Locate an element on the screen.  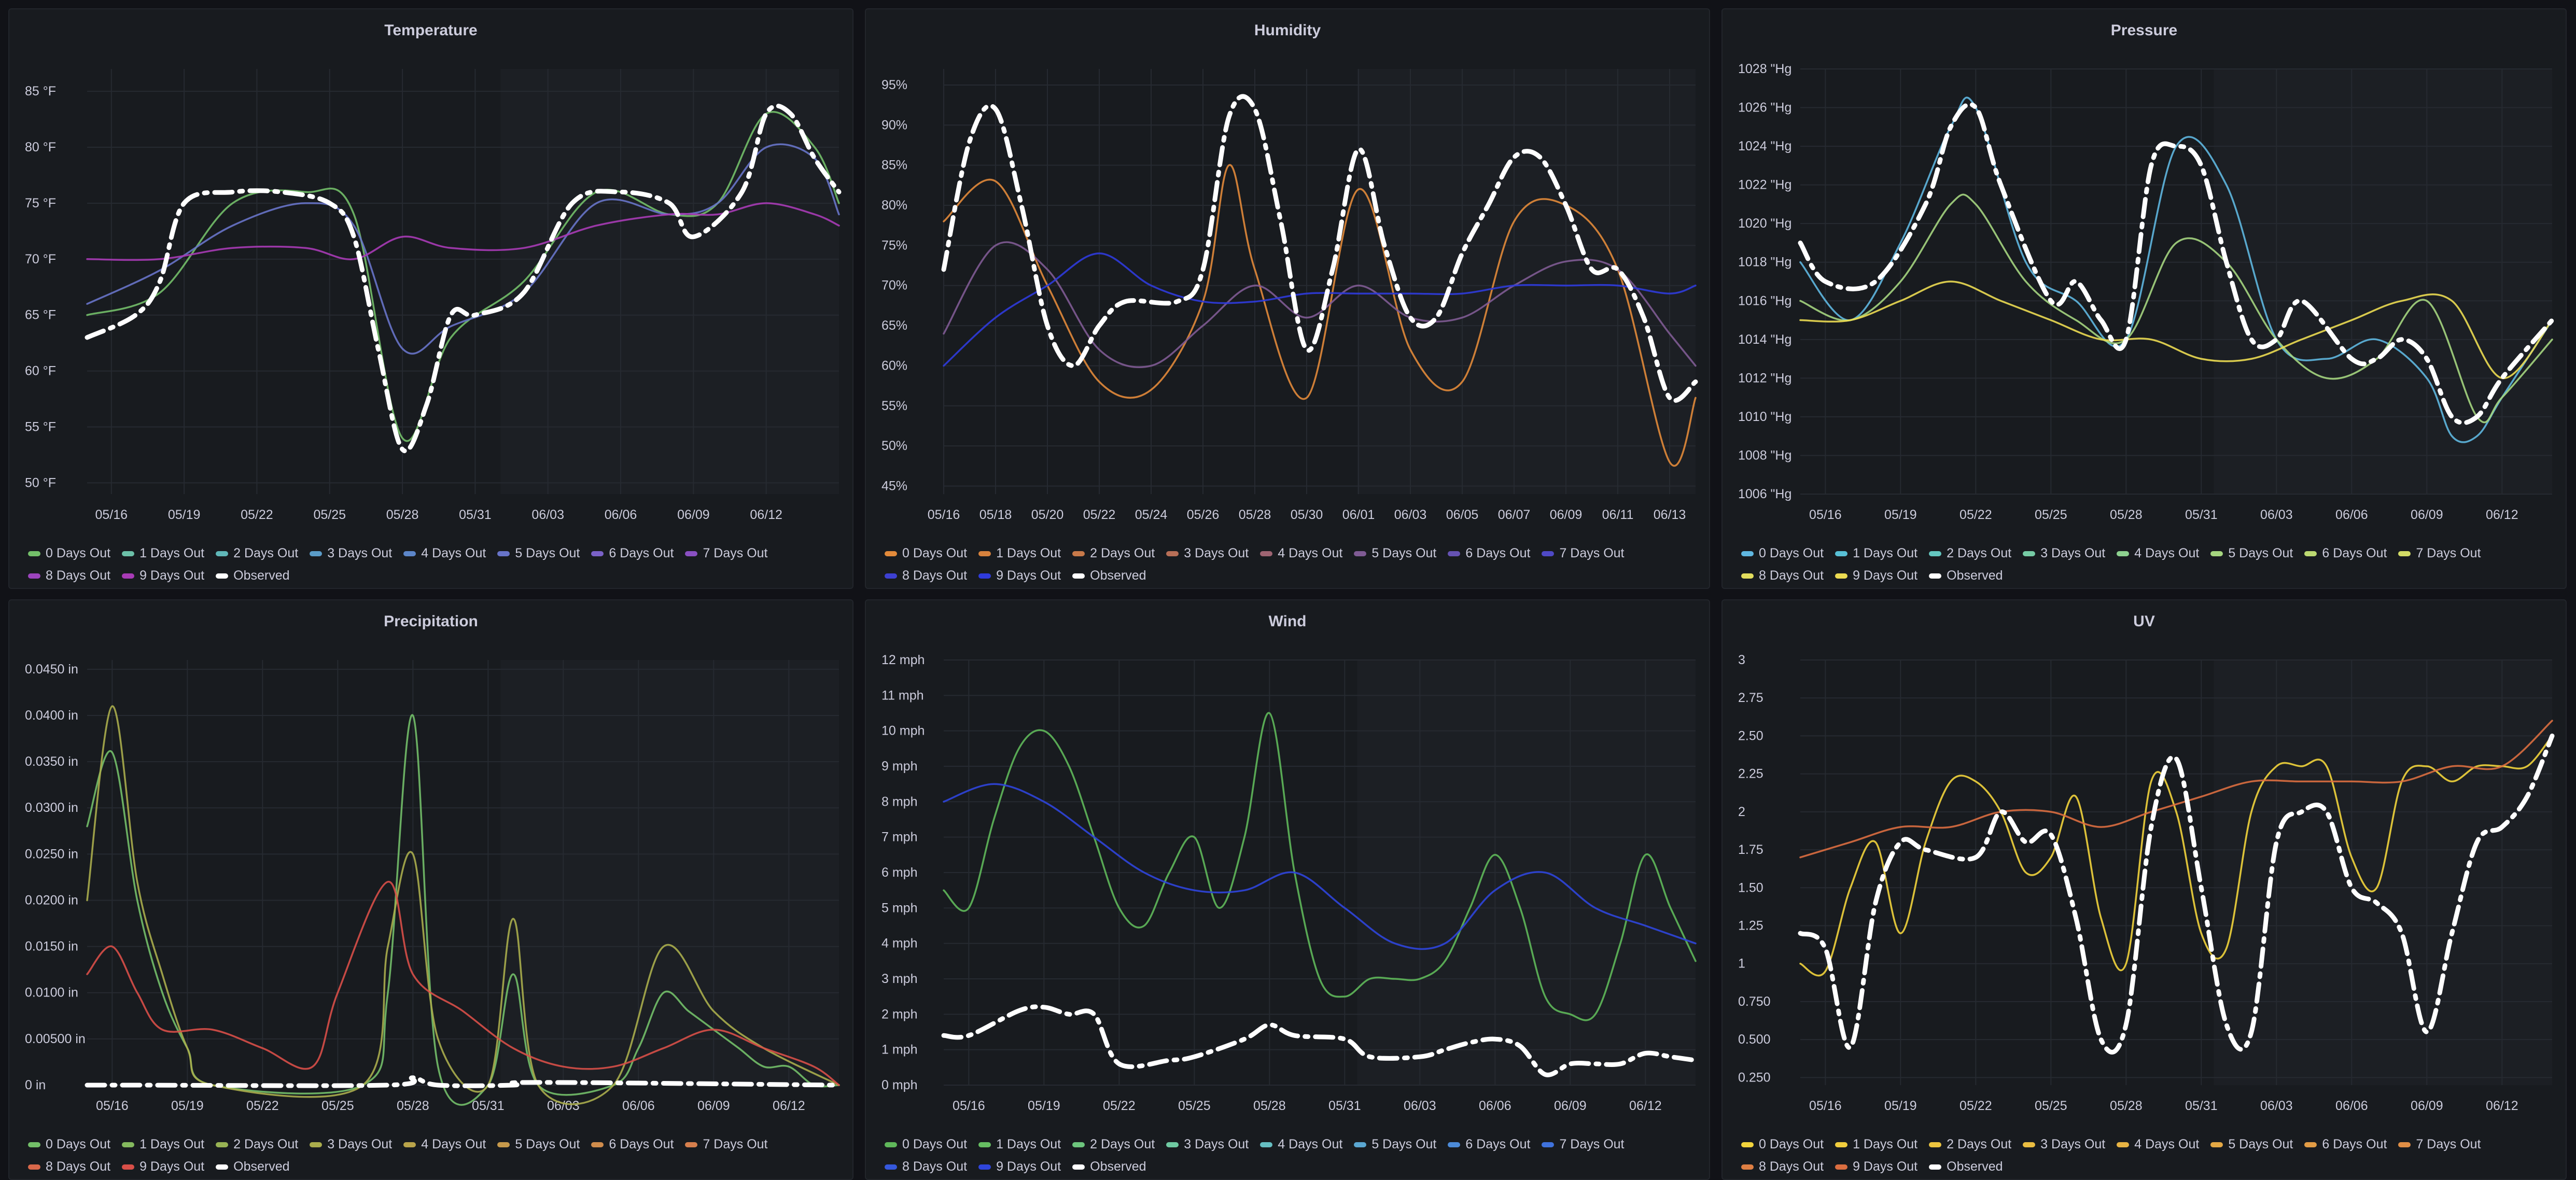
precipitation-panel-title: Precipitation is located at coordinates (431, 621).